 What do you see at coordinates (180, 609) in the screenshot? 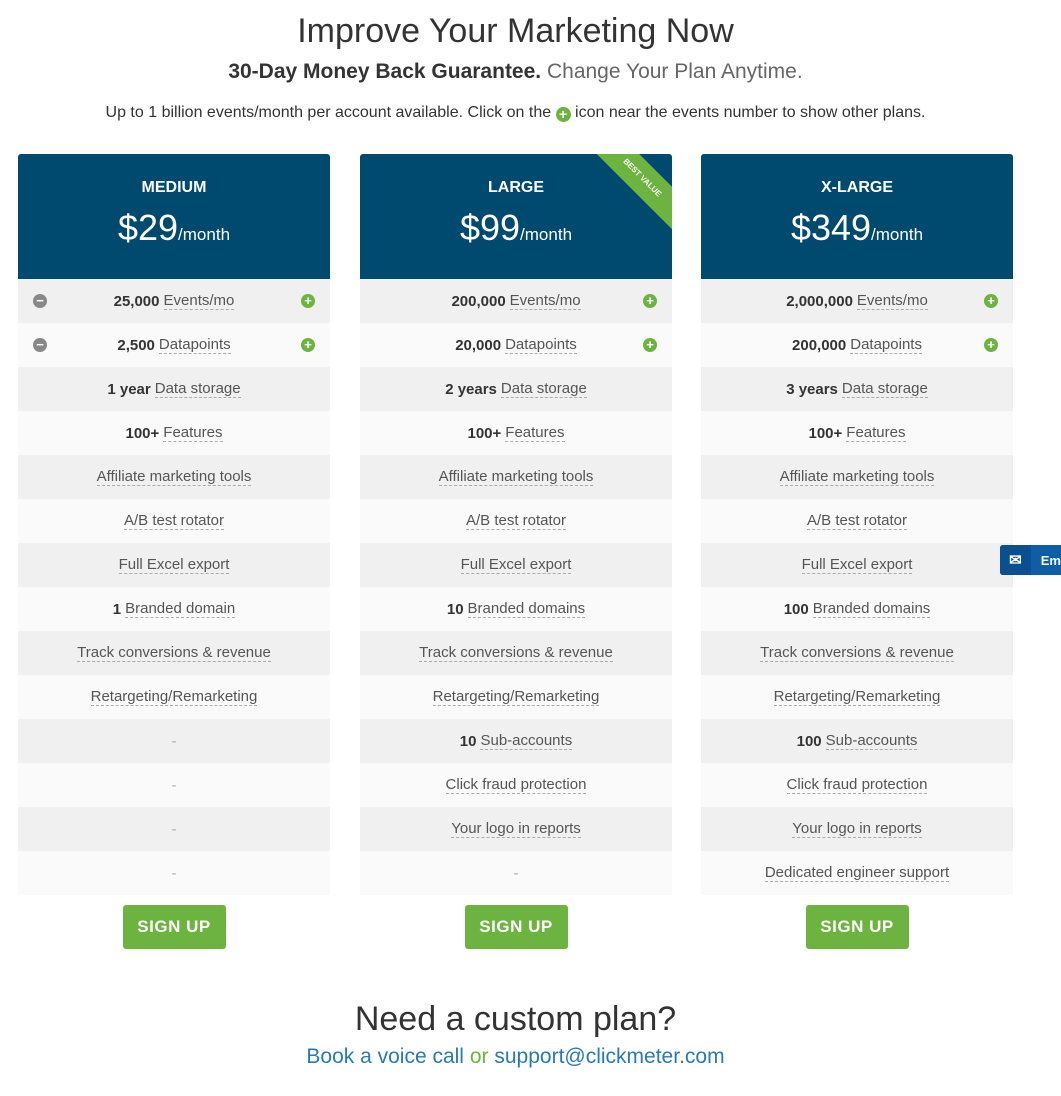
I see `feature-label: Branded domain` at bounding box center [180, 609].